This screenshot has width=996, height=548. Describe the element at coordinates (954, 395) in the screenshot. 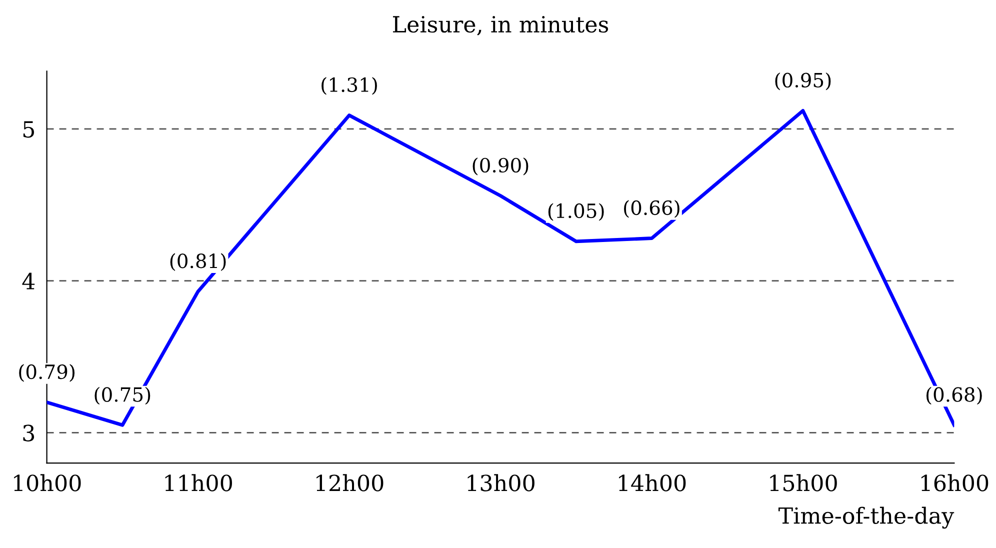

I see `annotation: (0.68)` at that location.